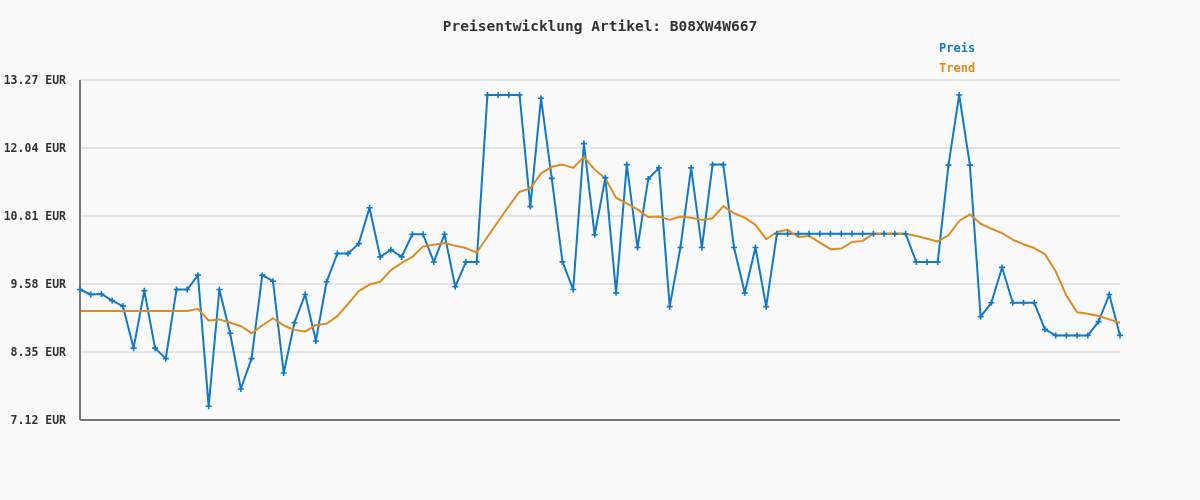  What do you see at coordinates (35, 216) in the screenshot?
I see `y-tick-label: 10.81 EUR` at bounding box center [35, 216].